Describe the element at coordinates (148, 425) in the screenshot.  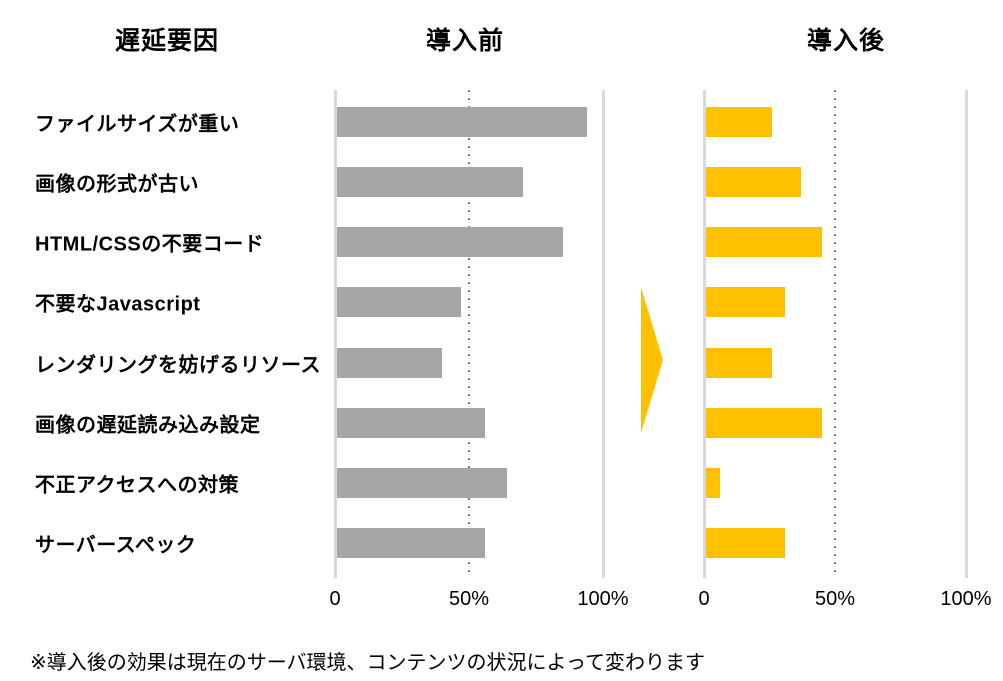
I see `category-label: 画像の遅延読み込み設定` at that location.